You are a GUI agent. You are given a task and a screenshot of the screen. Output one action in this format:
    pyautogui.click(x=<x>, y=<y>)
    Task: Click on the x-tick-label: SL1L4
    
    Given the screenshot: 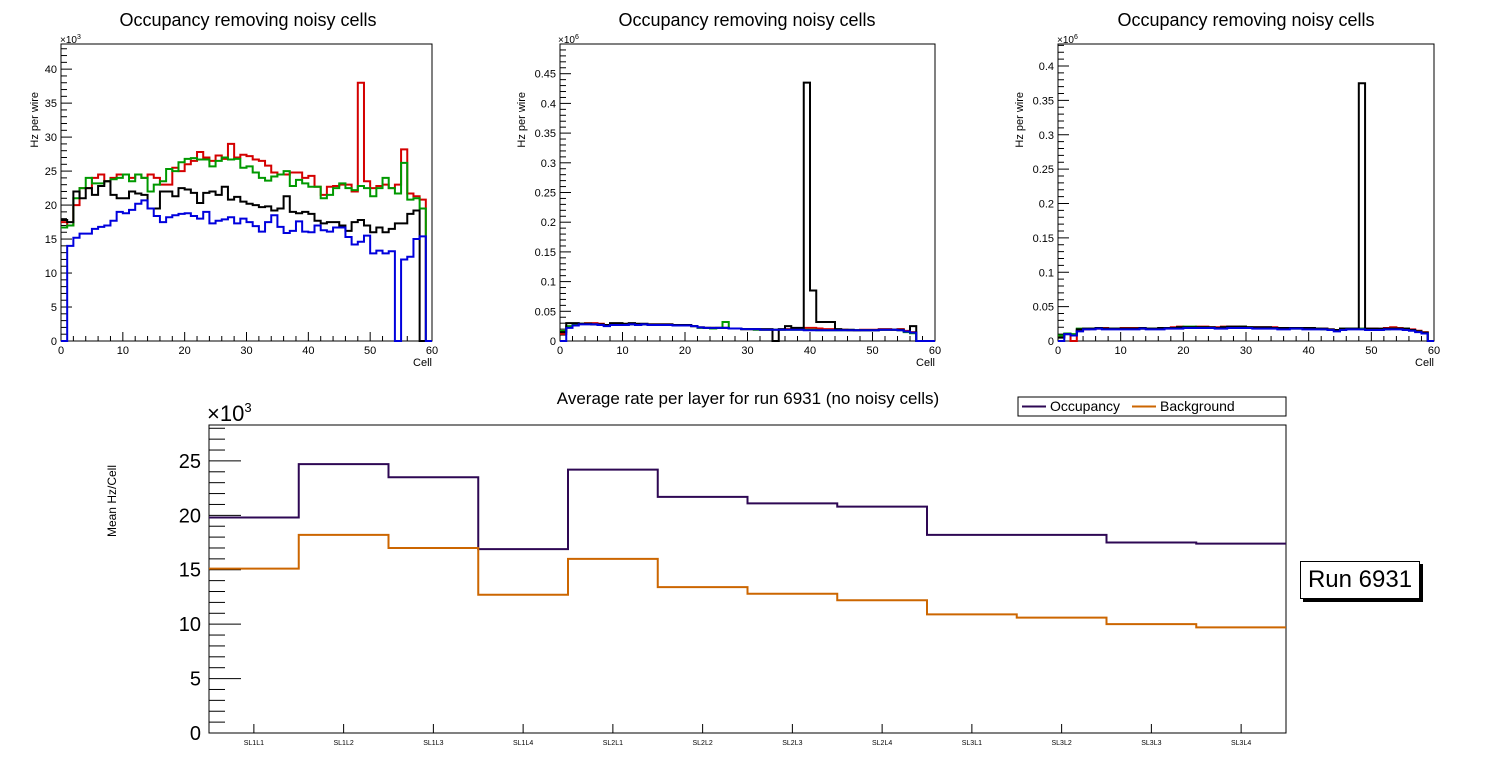 What is the action you would take?
    pyautogui.click(x=523, y=743)
    